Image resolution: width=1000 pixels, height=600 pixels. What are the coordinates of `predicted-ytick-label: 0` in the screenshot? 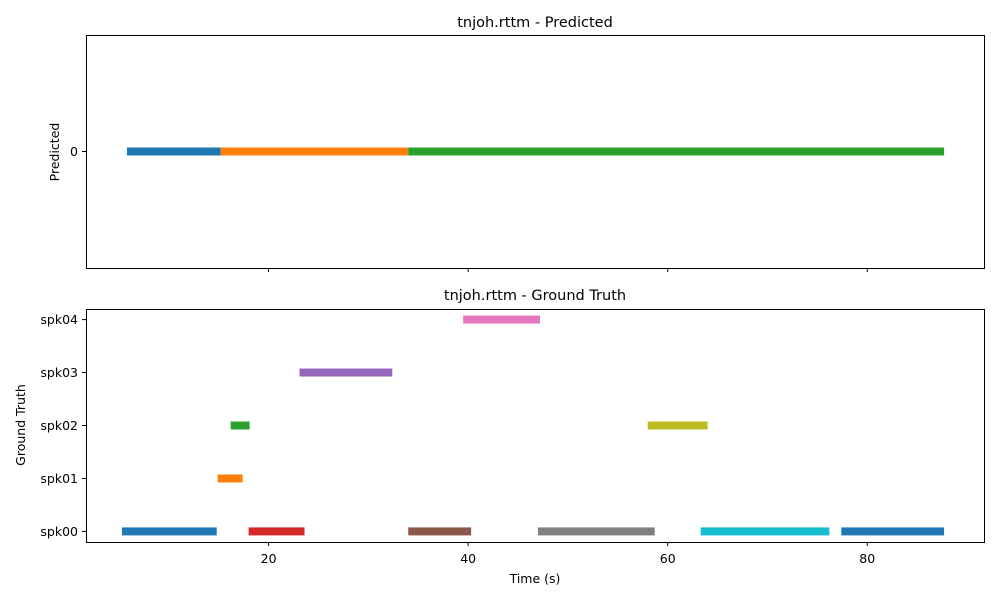 It's located at (74, 151).